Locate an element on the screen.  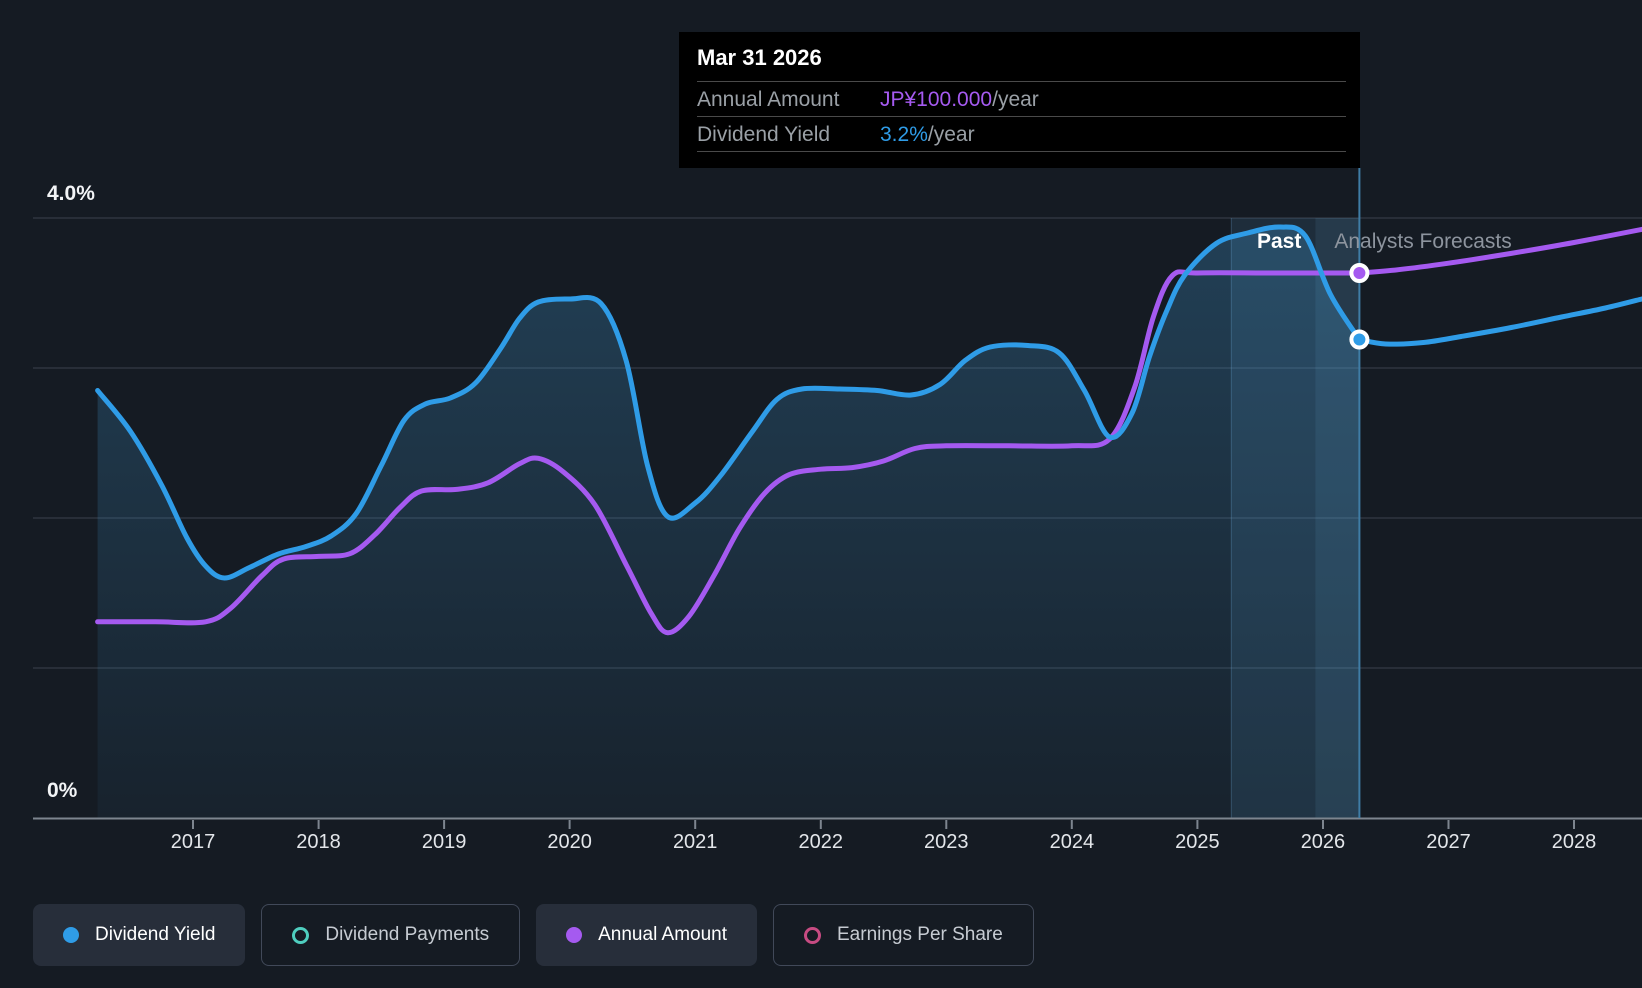
annual-amount-line-forecast is located at coordinates (1499, 251).